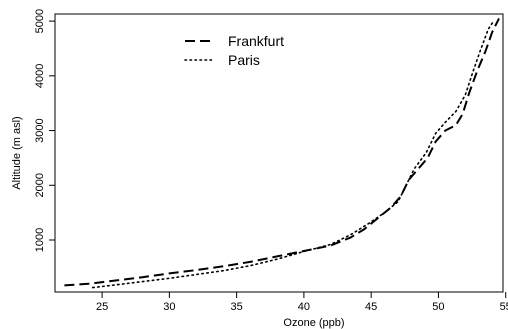 The height and width of the screenshot is (329, 508). I want to click on y-tick-label: 1000, so click(40, 240).